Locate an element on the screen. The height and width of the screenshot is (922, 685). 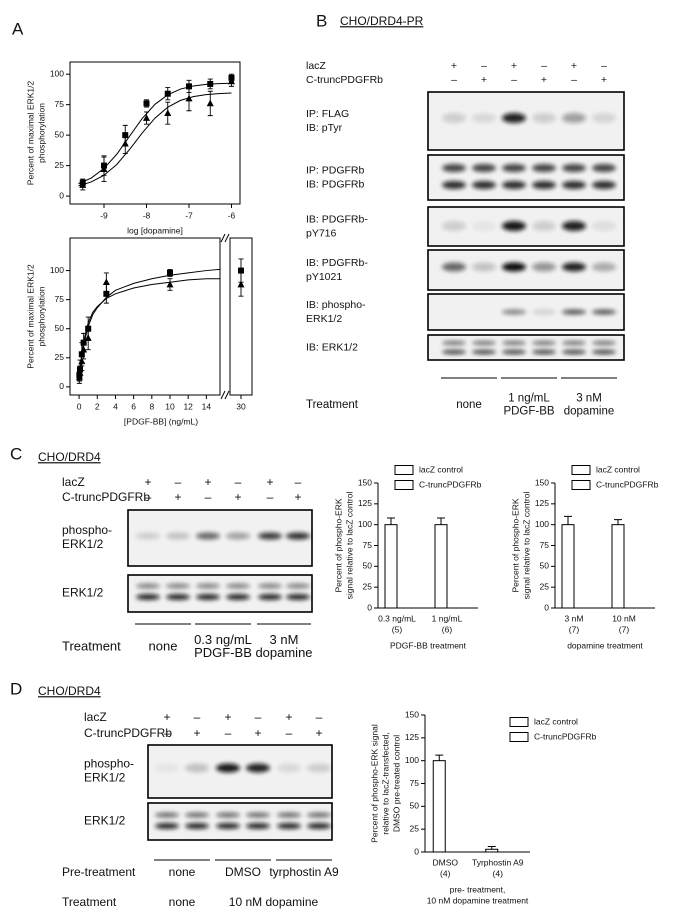
blot-label: IB: phospho- is located at coordinates (336, 305).